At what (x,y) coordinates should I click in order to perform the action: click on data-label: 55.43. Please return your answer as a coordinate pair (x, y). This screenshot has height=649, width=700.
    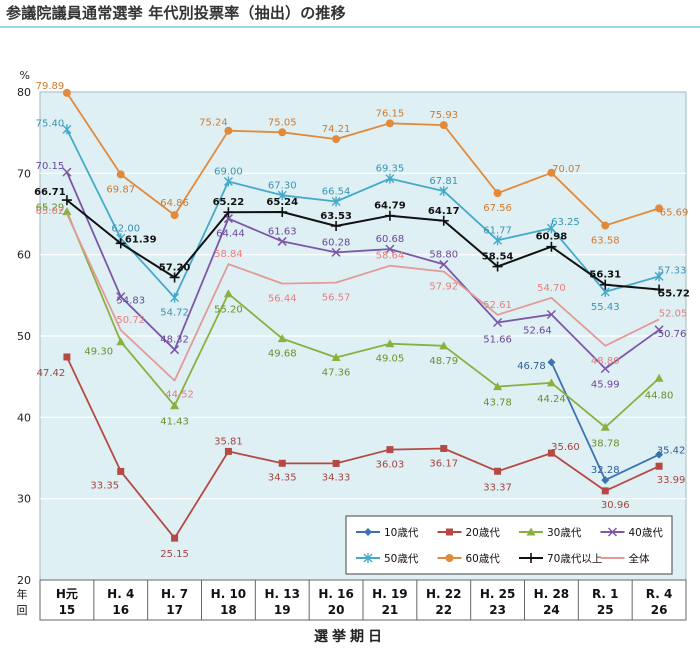
    Looking at the image, I should click on (605, 307).